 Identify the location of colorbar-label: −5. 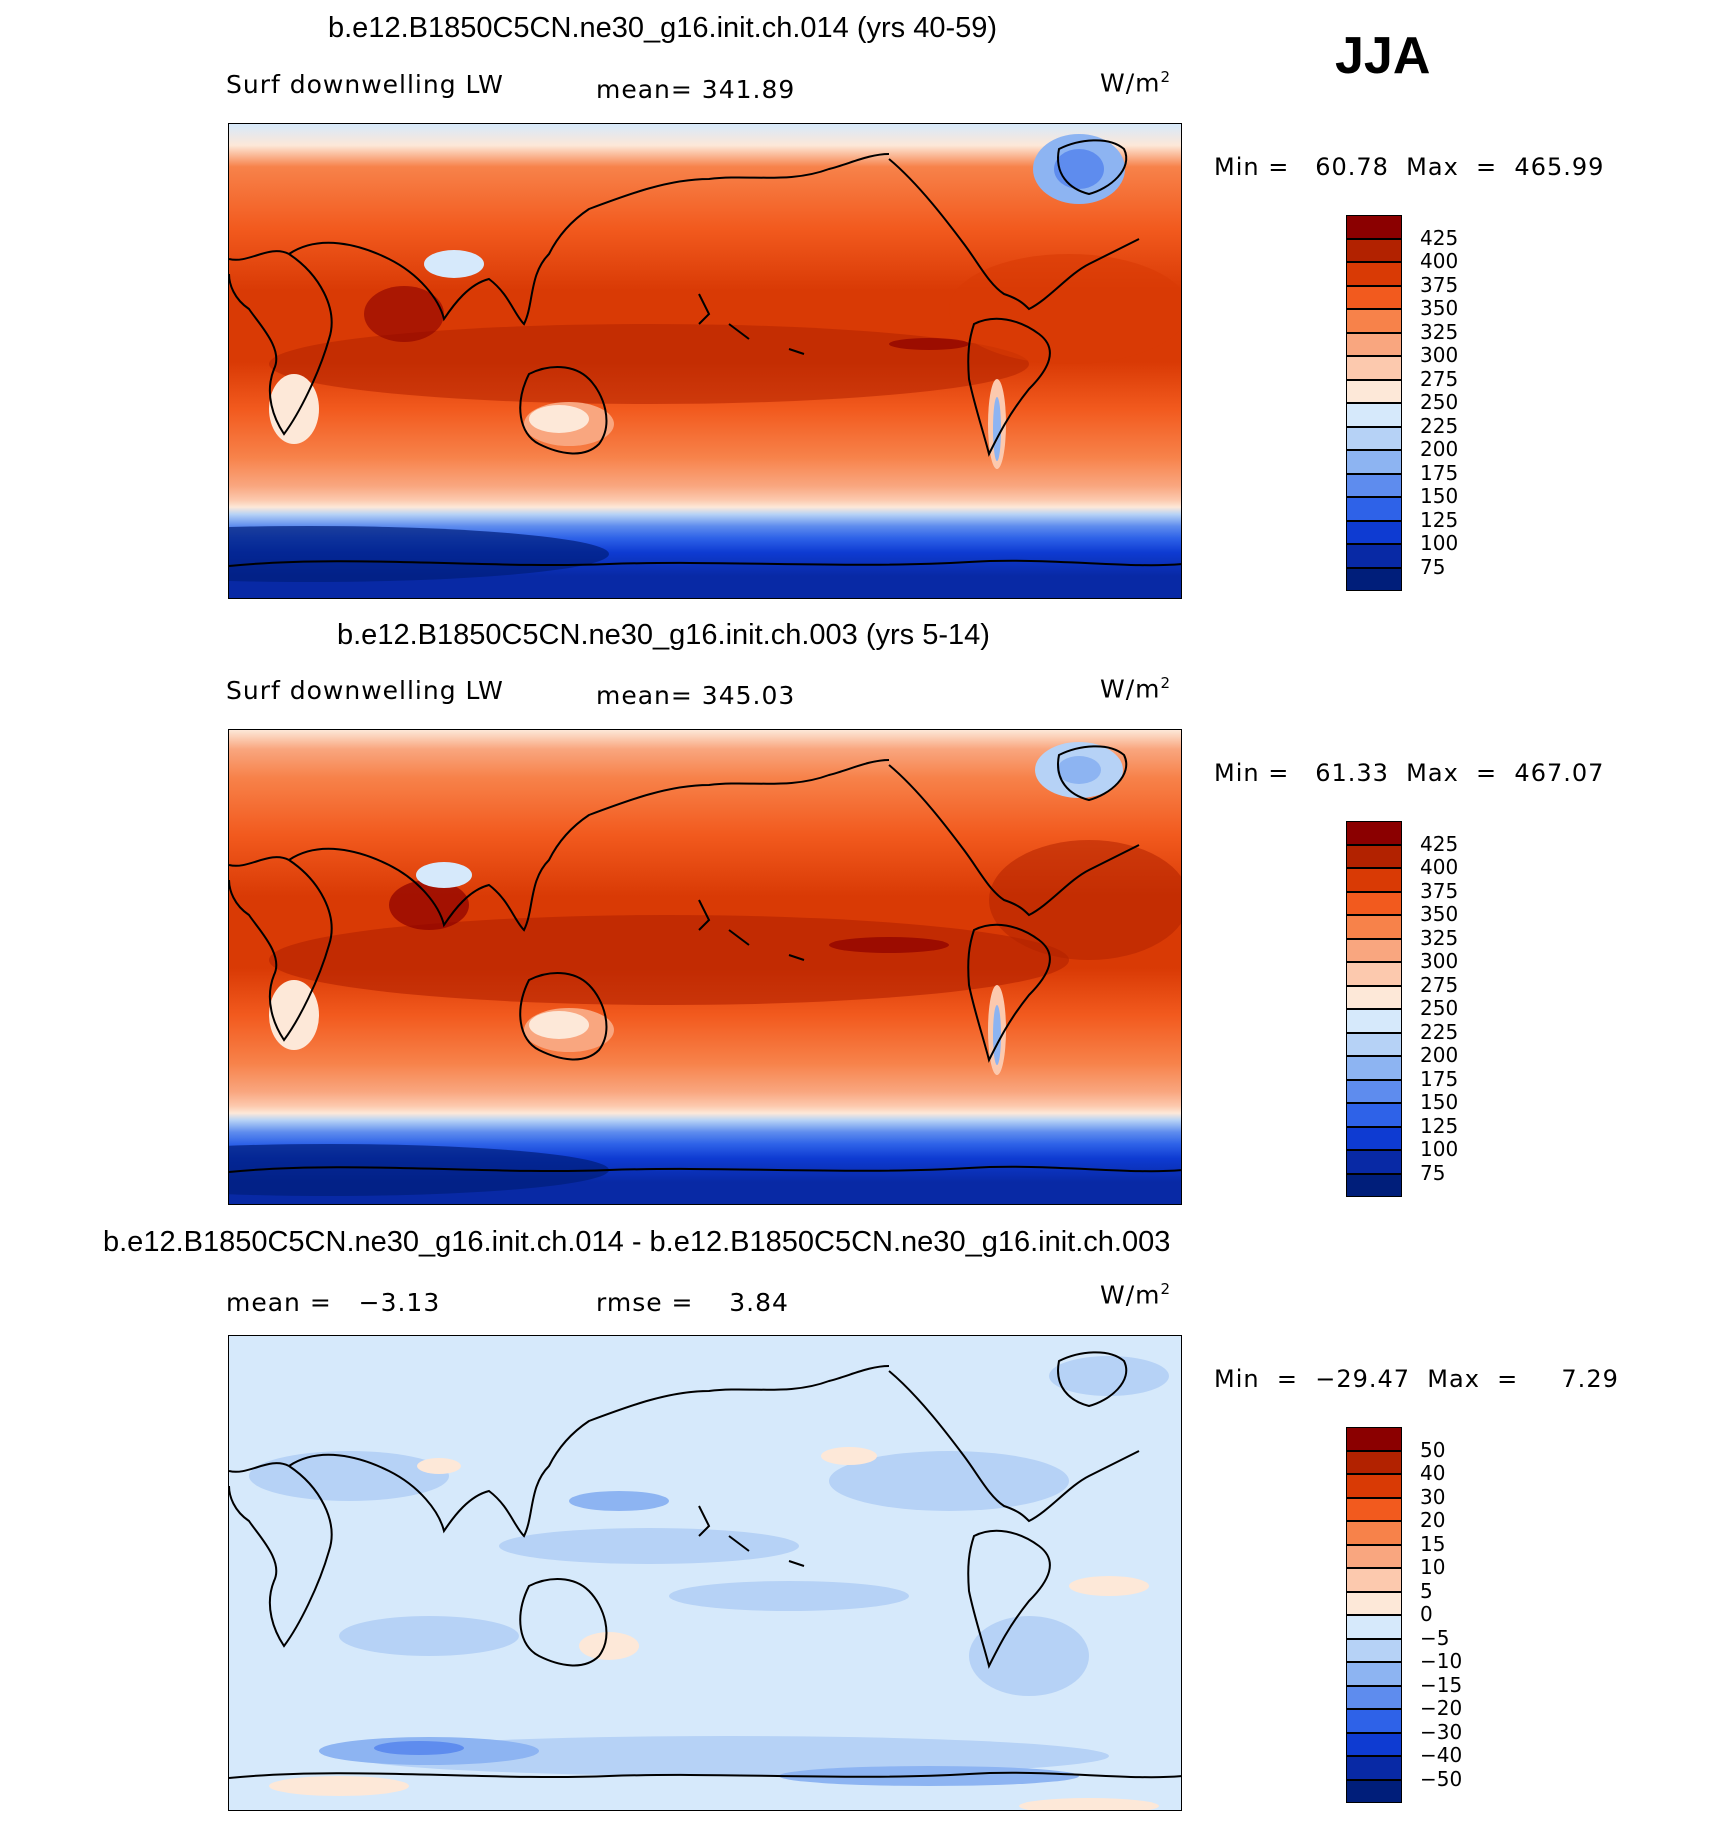
(1435, 1637).